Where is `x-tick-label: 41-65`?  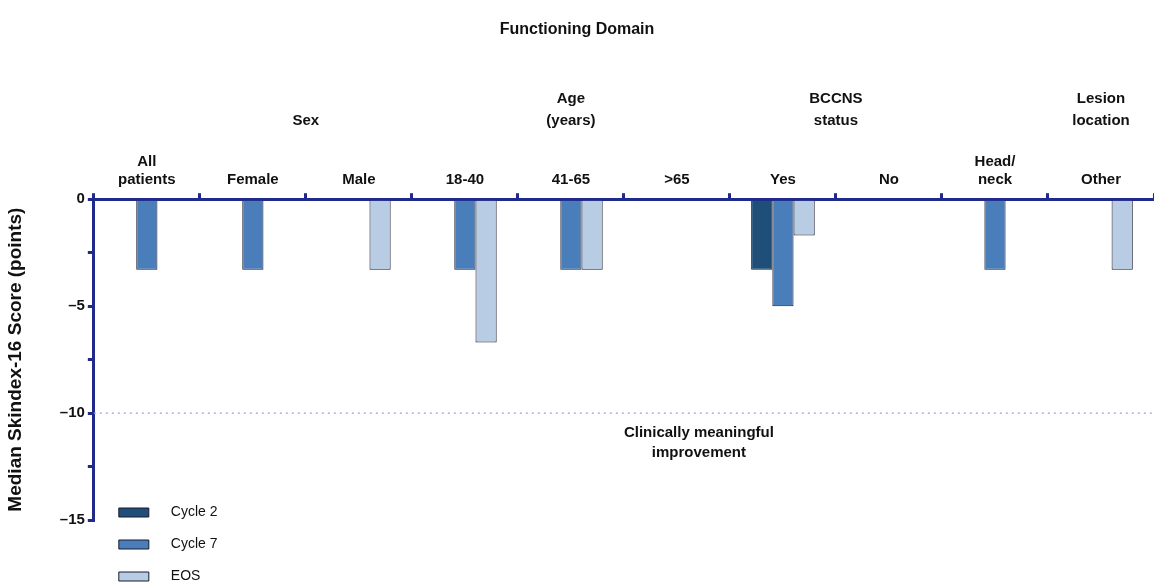
x-tick-label: 41-65 is located at coordinates (571, 179).